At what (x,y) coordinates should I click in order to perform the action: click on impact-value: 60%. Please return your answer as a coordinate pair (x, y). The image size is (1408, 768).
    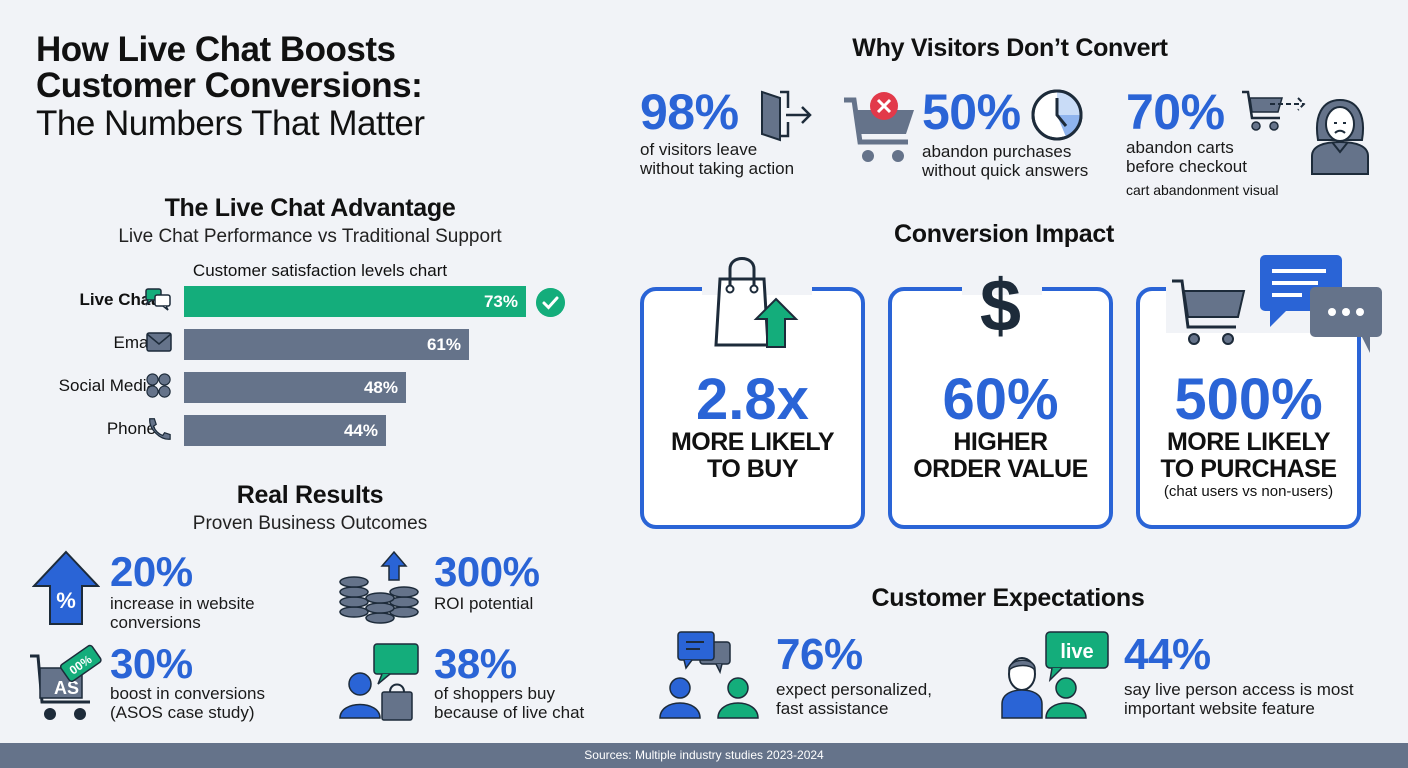
    Looking at the image, I should click on (1000, 399).